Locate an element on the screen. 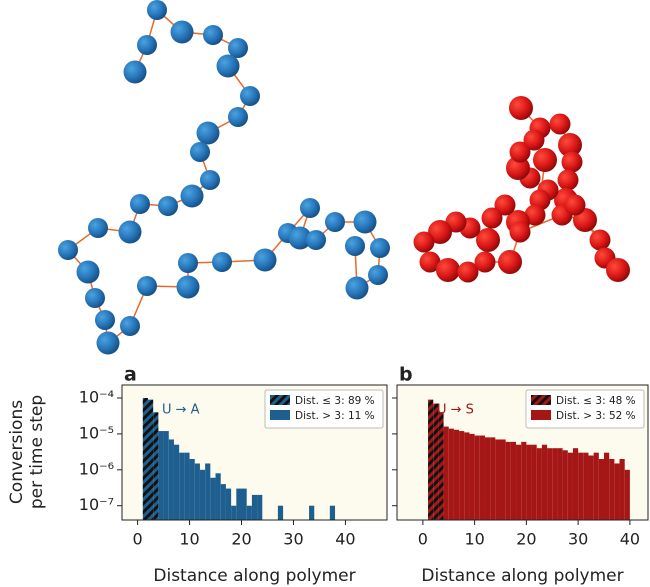 The image size is (650, 587). polymer-bond is located at coordinates (521, 190).